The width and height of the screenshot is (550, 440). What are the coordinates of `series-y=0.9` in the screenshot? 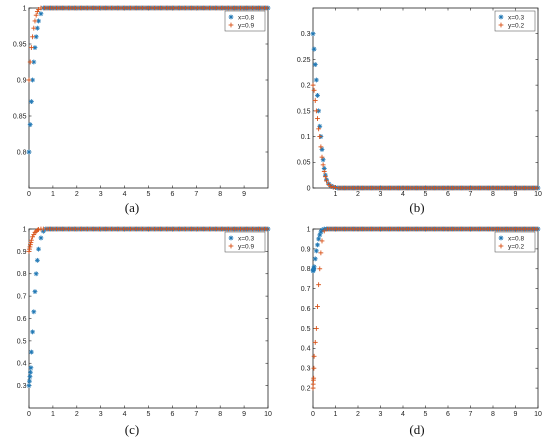 It's located at (148, 44).